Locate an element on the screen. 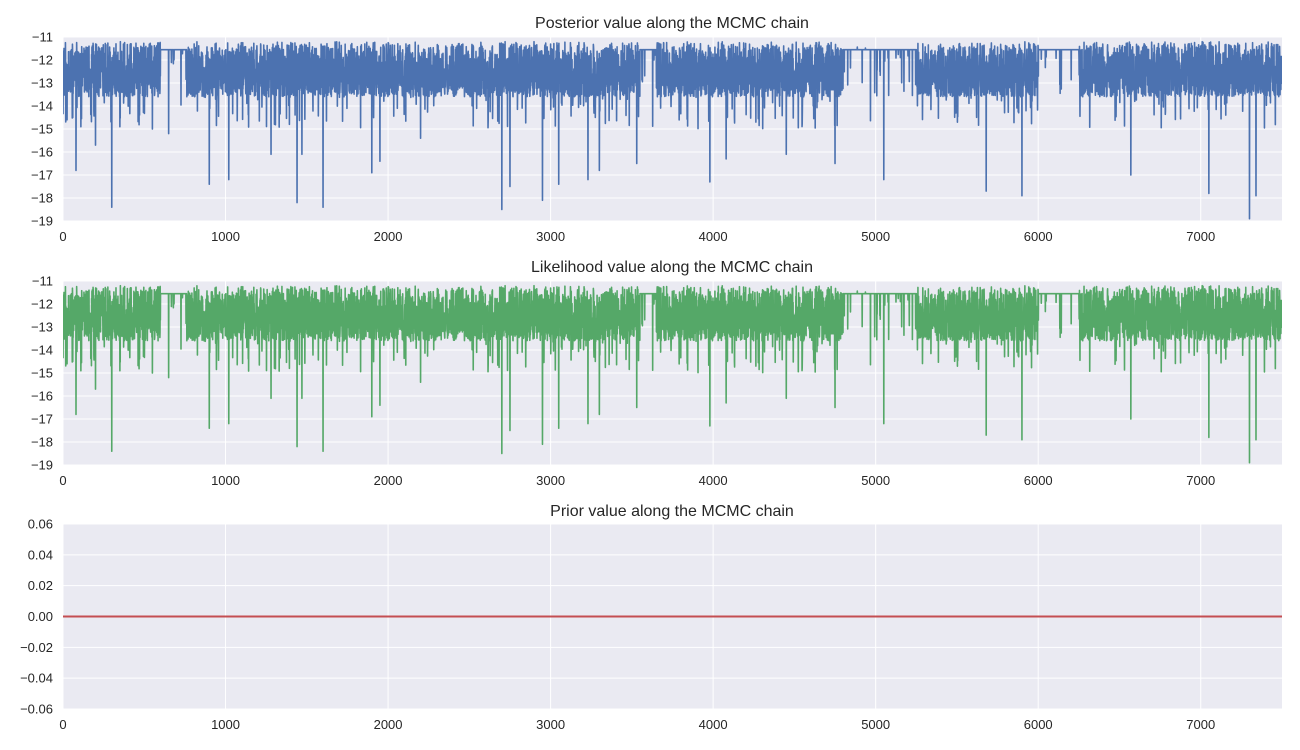 The image size is (1300, 750). y-tick-label: −0.04 is located at coordinates (36, 678).